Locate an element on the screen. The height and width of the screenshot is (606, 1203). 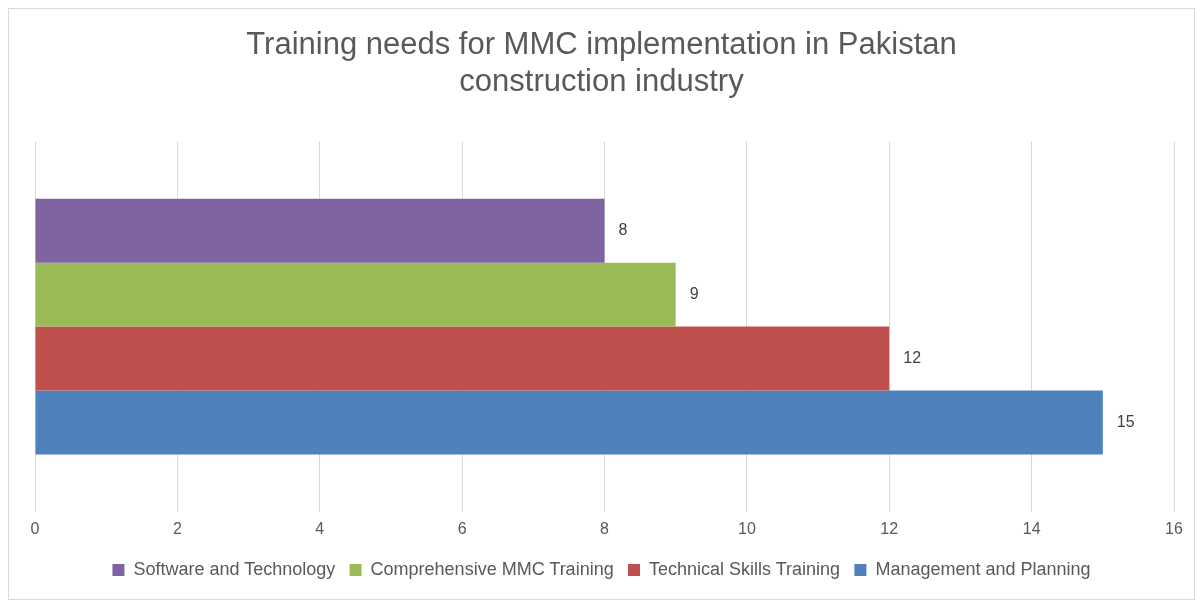
data-label: 8 is located at coordinates (623, 230).